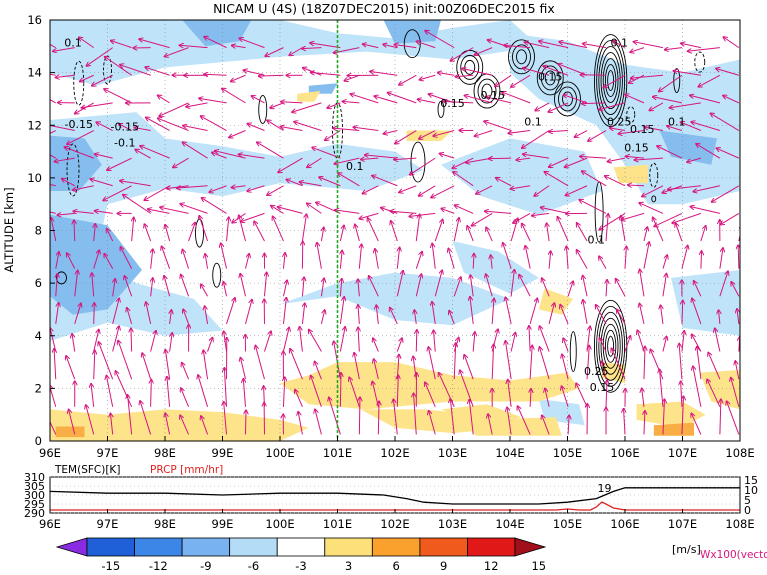  What do you see at coordinates (34, 513) in the screenshot?
I see `surface-left-tick: 290` at bounding box center [34, 513].